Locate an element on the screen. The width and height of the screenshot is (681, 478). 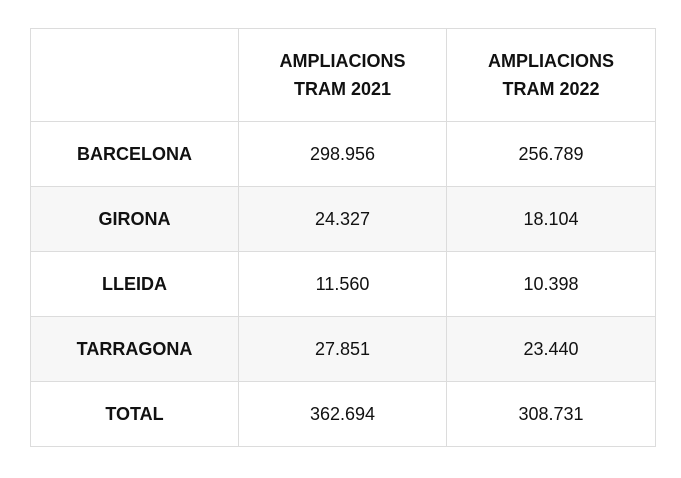
header-cell-2021: AMPLIACIONS TRAM 2021 is located at coordinates (342, 75).